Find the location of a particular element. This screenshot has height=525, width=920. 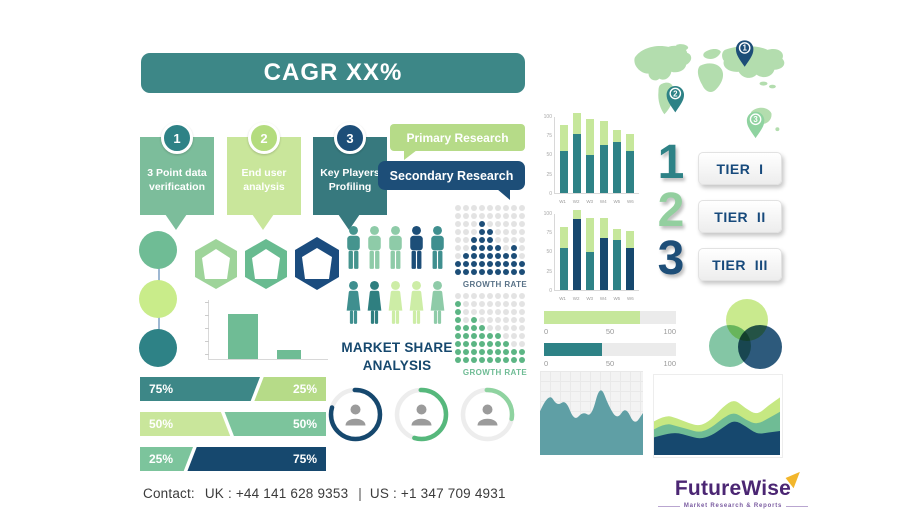

contact-label: Contact: is located at coordinates (169, 493).